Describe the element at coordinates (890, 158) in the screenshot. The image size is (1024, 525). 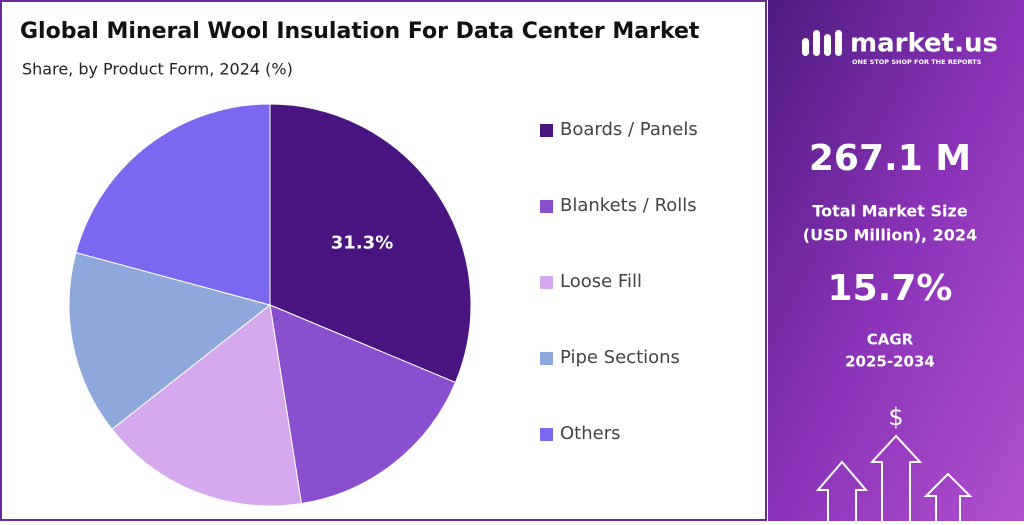
I see `market-size: 267.1 M` at that location.